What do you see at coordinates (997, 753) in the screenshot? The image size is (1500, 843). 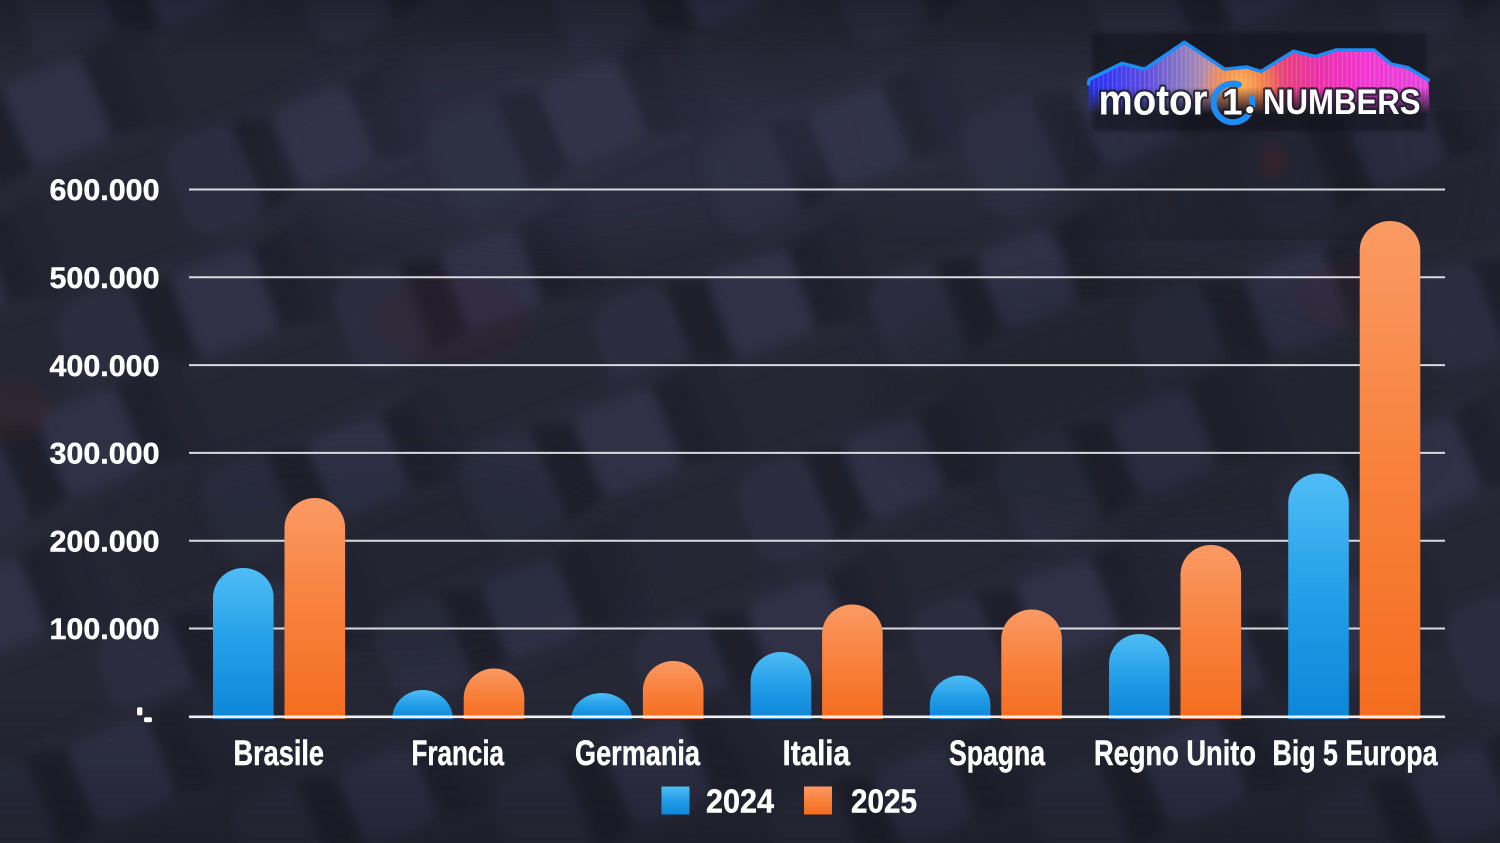 I see `svg-text: Spagna` at bounding box center [997, 753].